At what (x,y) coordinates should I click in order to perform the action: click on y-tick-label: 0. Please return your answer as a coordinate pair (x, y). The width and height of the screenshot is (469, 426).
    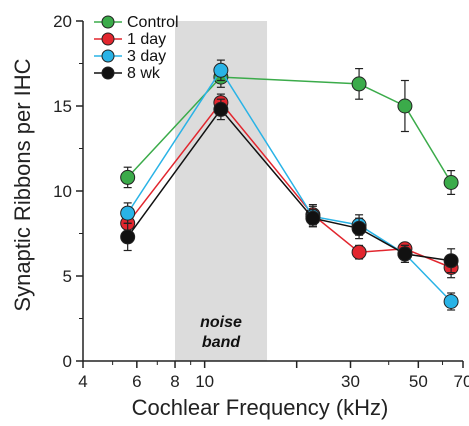
    Looking at the image, I should click on (67, 361).